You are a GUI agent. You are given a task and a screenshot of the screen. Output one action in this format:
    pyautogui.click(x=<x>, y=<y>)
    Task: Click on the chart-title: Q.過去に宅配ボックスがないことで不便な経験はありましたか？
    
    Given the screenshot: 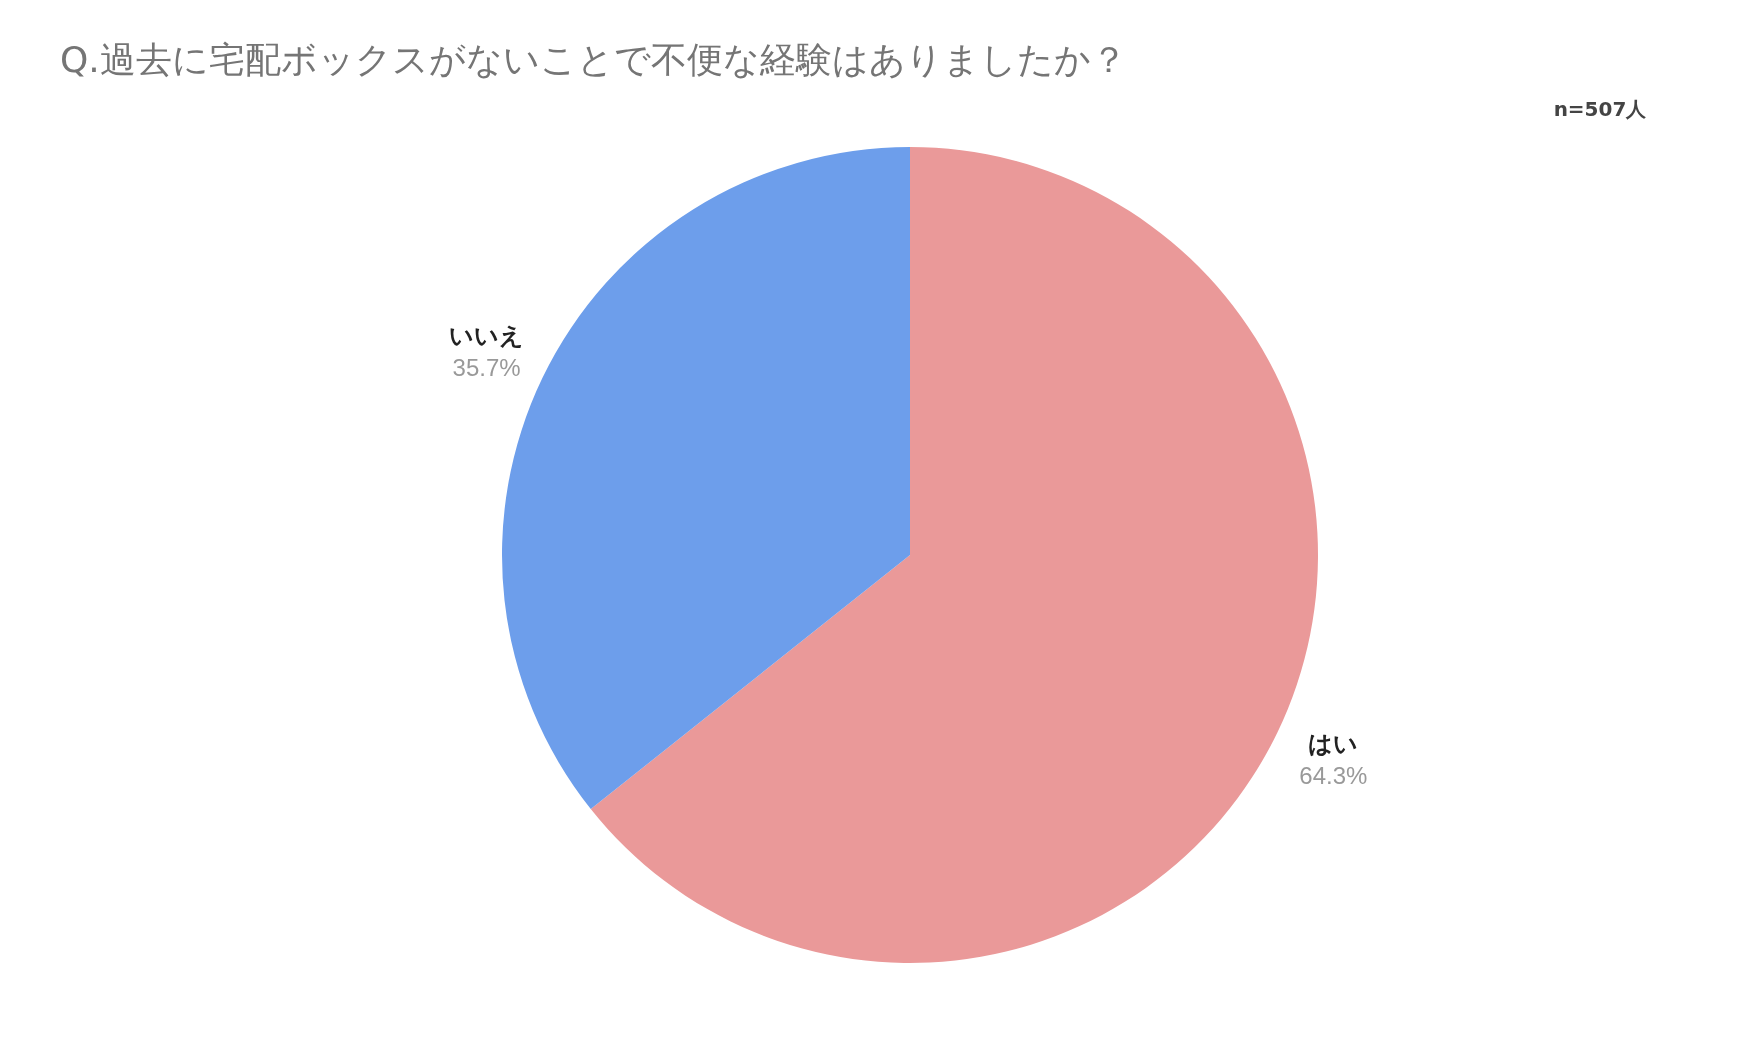 What is the action you would take?
    pyautogui.click(x=593, y=59)
    